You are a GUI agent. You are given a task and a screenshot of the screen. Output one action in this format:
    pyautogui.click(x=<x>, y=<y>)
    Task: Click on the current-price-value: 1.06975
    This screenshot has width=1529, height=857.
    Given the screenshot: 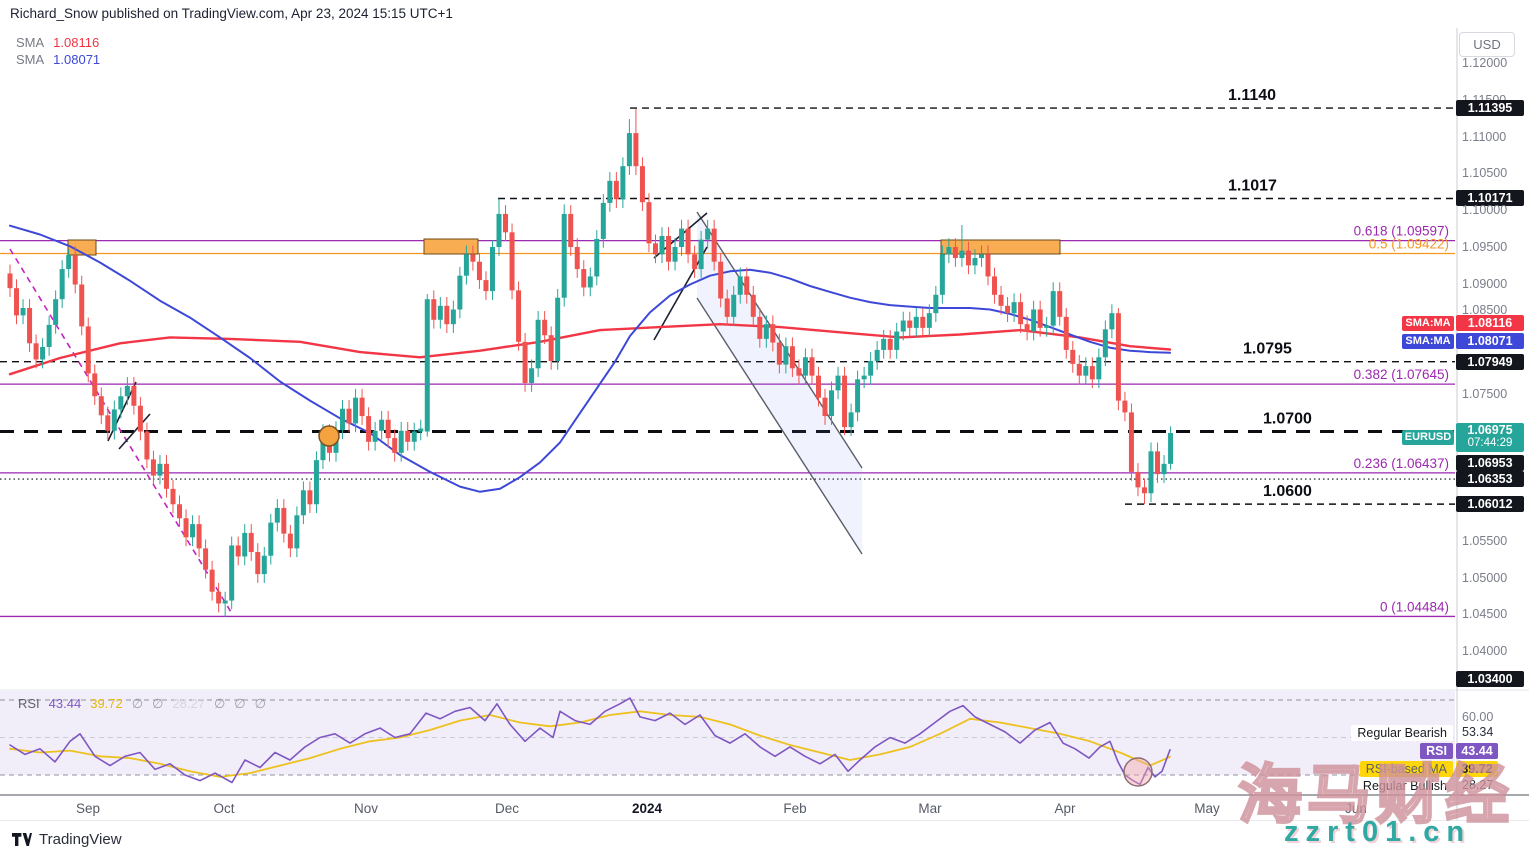 What is the action you would take?
    pyautogui.click(x=1490, y=430)
    